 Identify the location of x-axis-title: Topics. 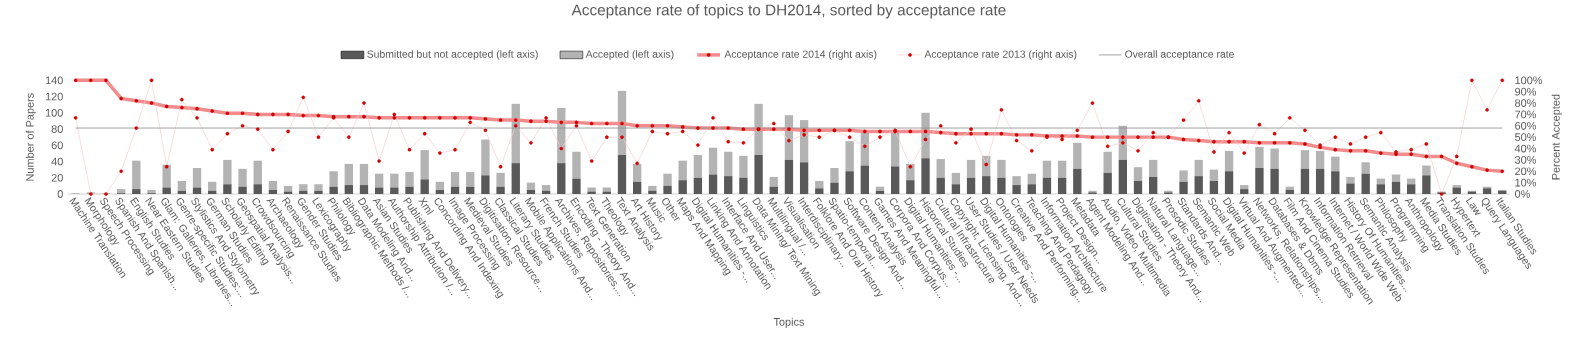
(789, 322).